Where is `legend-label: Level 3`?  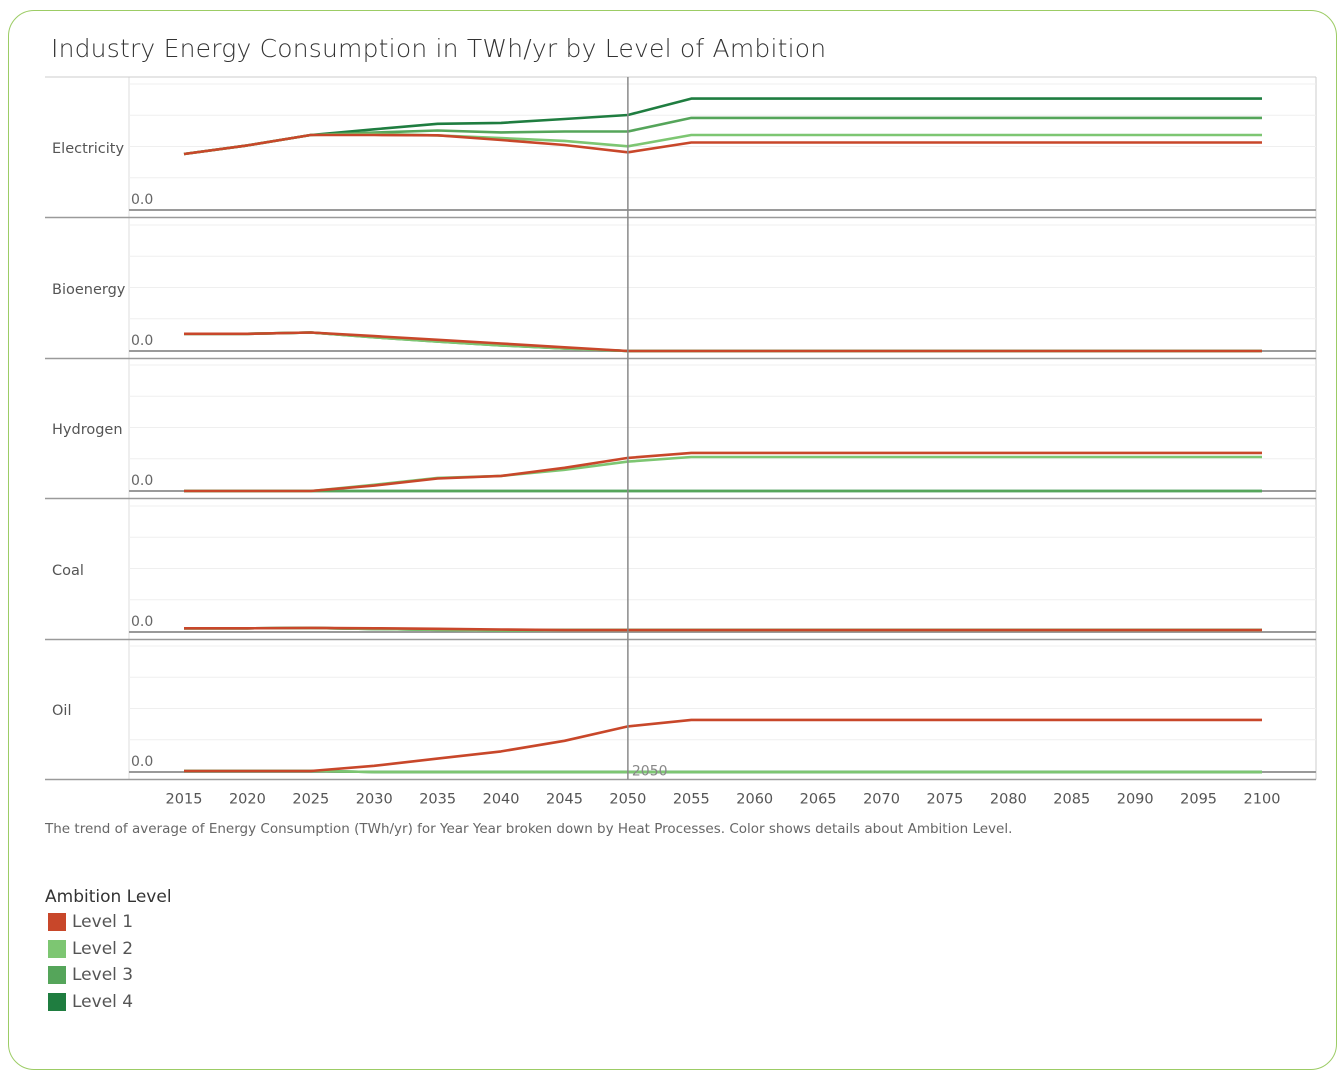
legend-label: Level 3 is located at coordinates (103, 975).